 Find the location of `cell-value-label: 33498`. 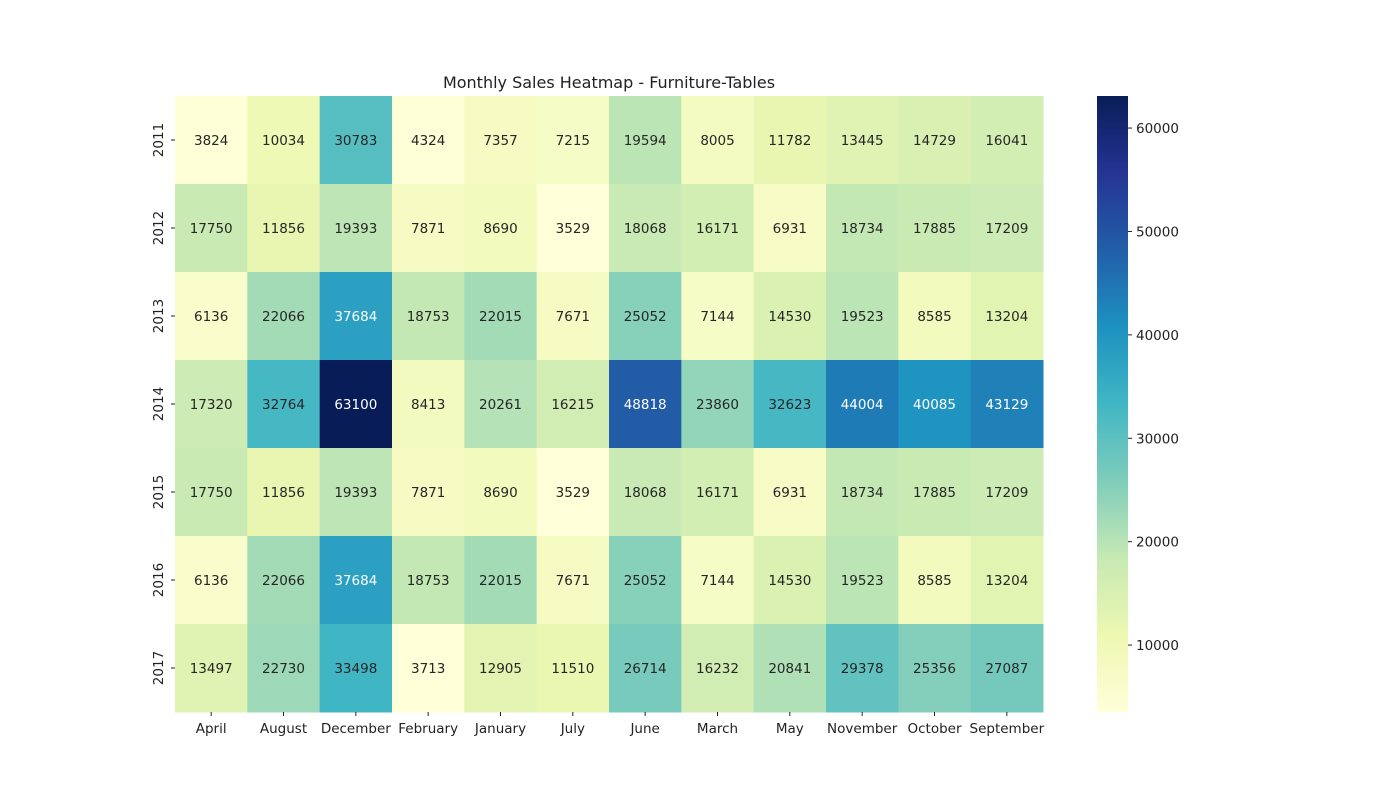

cell-value-label: 33498 is located at coordinates (355, 669).